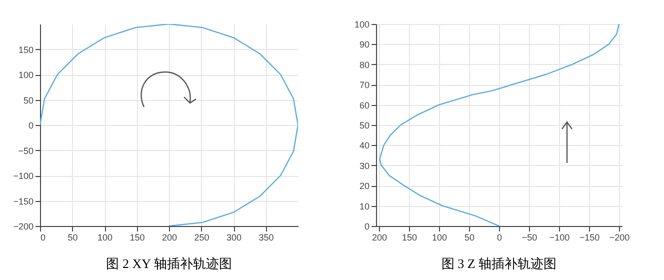  I want to click on y-tick-label: 20, so click(364, 186).